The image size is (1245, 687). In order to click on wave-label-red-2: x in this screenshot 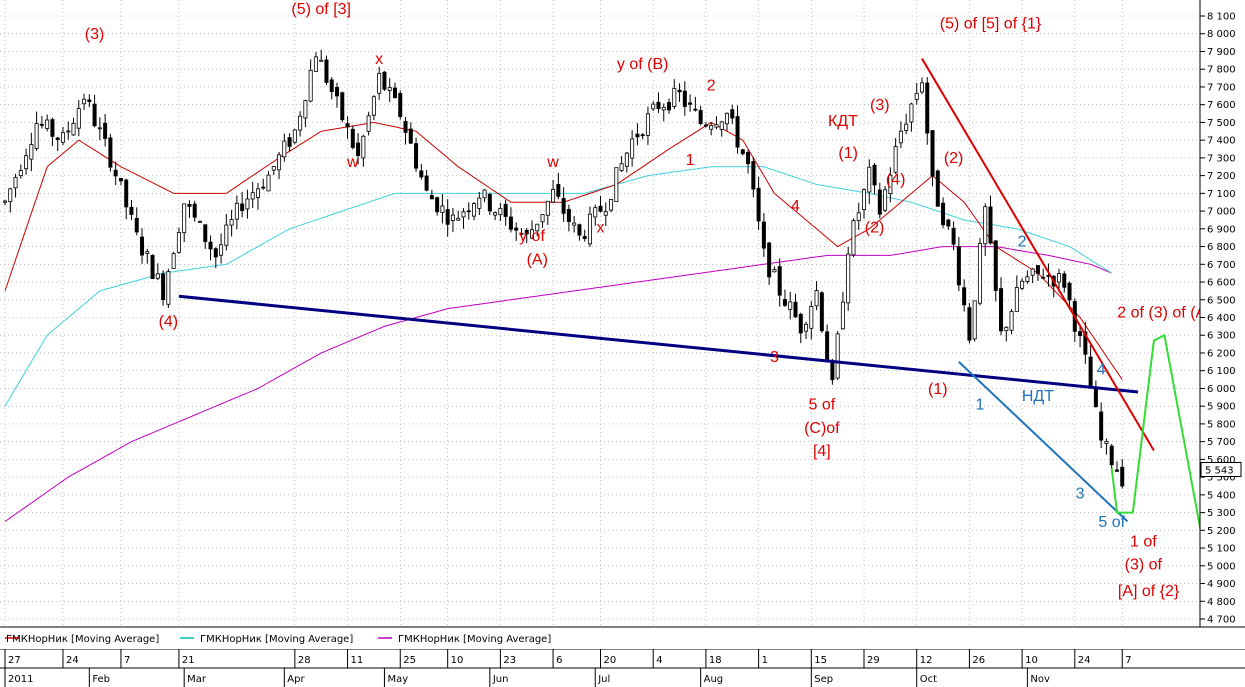, I will do `click(379, 59)`.